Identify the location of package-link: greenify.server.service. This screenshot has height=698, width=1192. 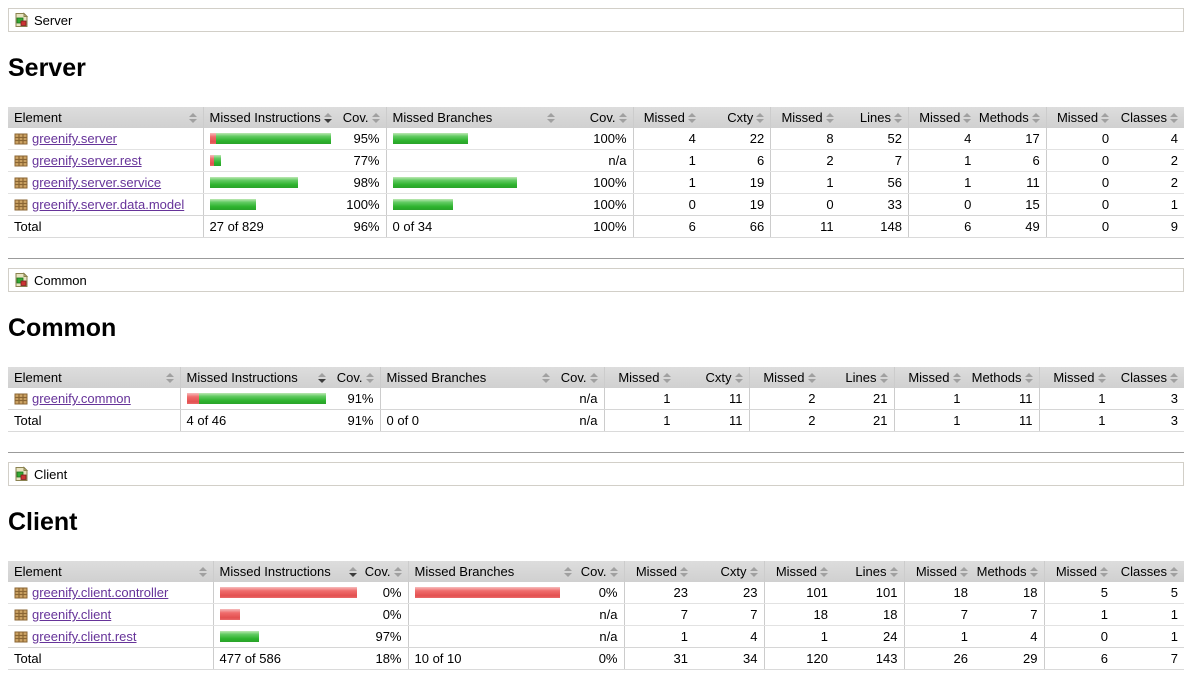
(97, 182).